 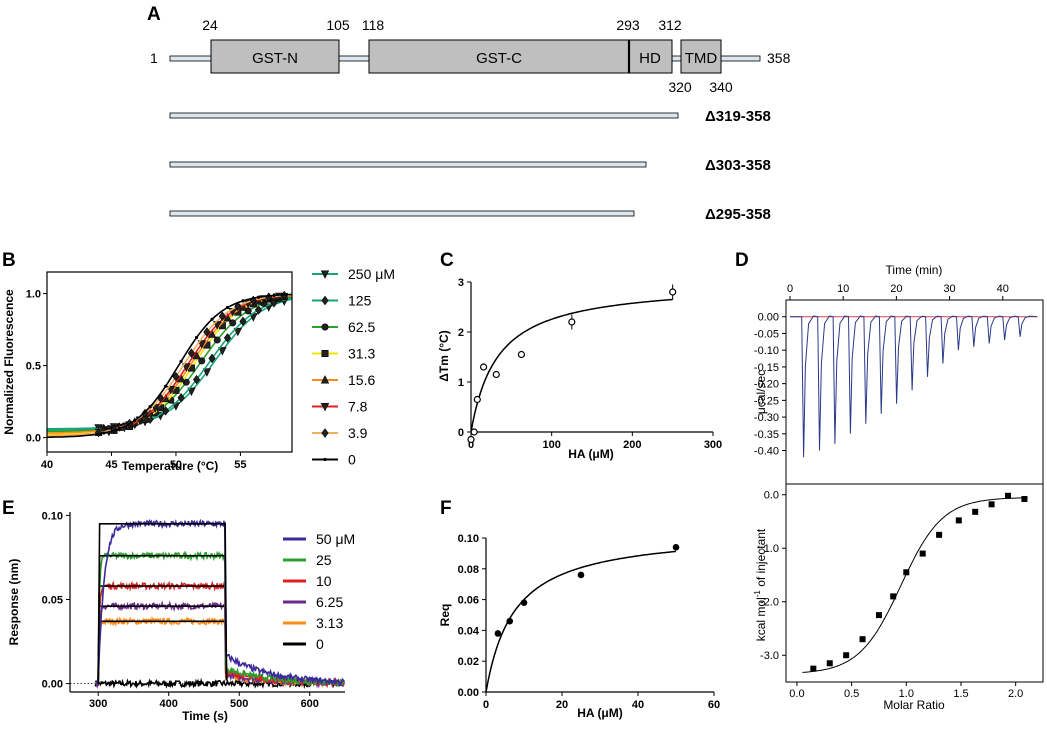 I want to click on panel-f-xlabel: HA (μM), so click(x=600, y=713).